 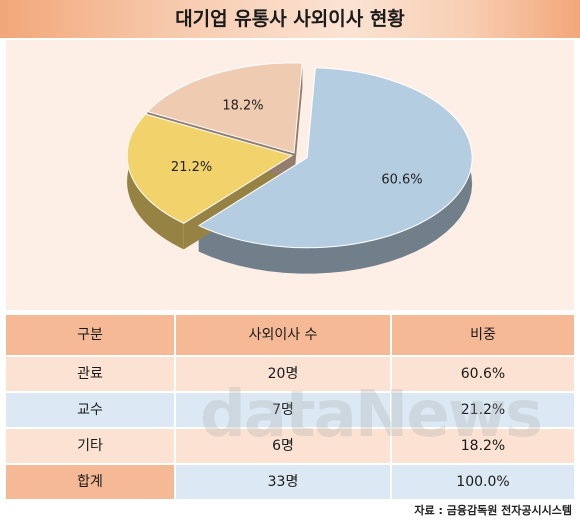 I want to click on pie-slice-side-교수, so click(x=155, y=182).